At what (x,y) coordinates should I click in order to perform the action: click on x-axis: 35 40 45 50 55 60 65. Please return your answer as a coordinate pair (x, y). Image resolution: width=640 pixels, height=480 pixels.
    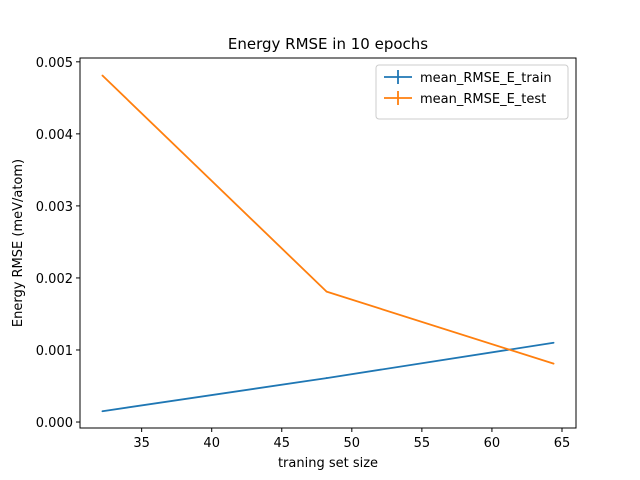
    Looking at the image, I should click on (351, 439).